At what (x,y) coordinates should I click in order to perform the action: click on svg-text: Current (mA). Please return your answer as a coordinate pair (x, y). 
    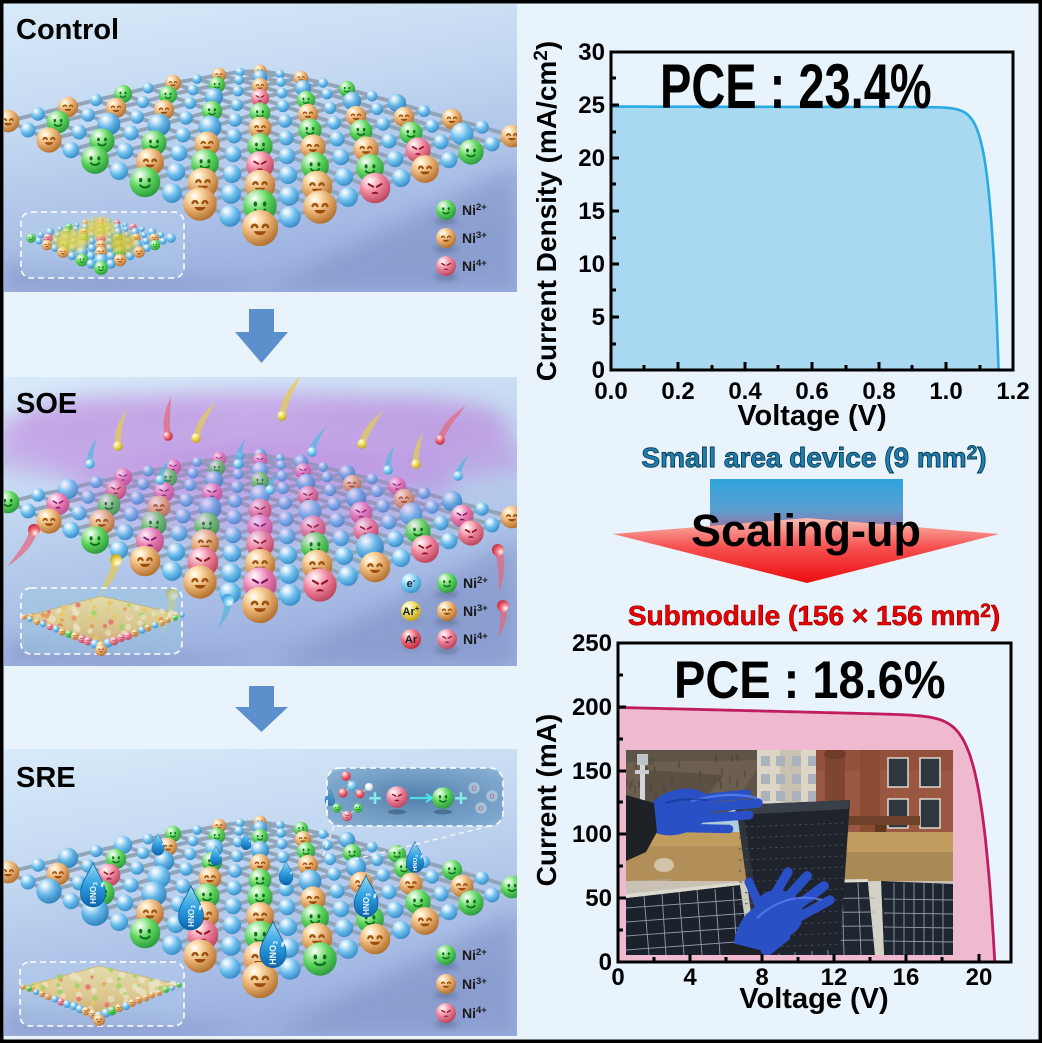
    Looking at the image, I should click on (546, 800).